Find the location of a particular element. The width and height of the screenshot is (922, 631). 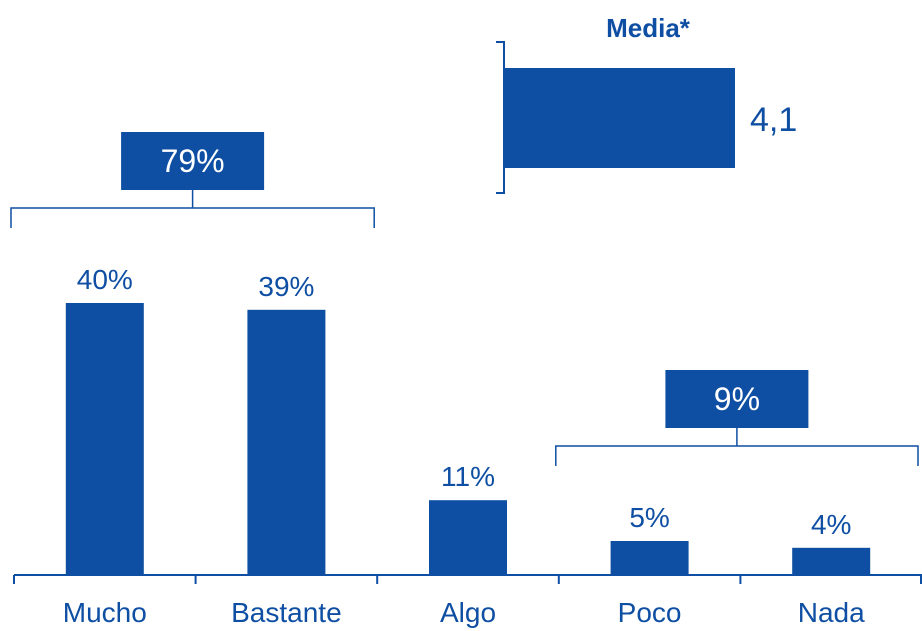

category-label: Mucho is located at coordinates (105, 612).